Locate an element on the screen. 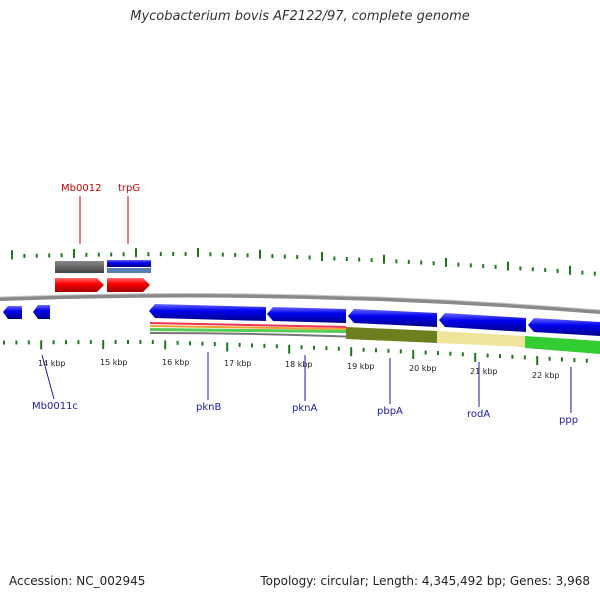 Image resolution: width=600 pixels, height=600 pixels. tick-label-20kbp: 20 kbp is located at coordinates (423, 368).